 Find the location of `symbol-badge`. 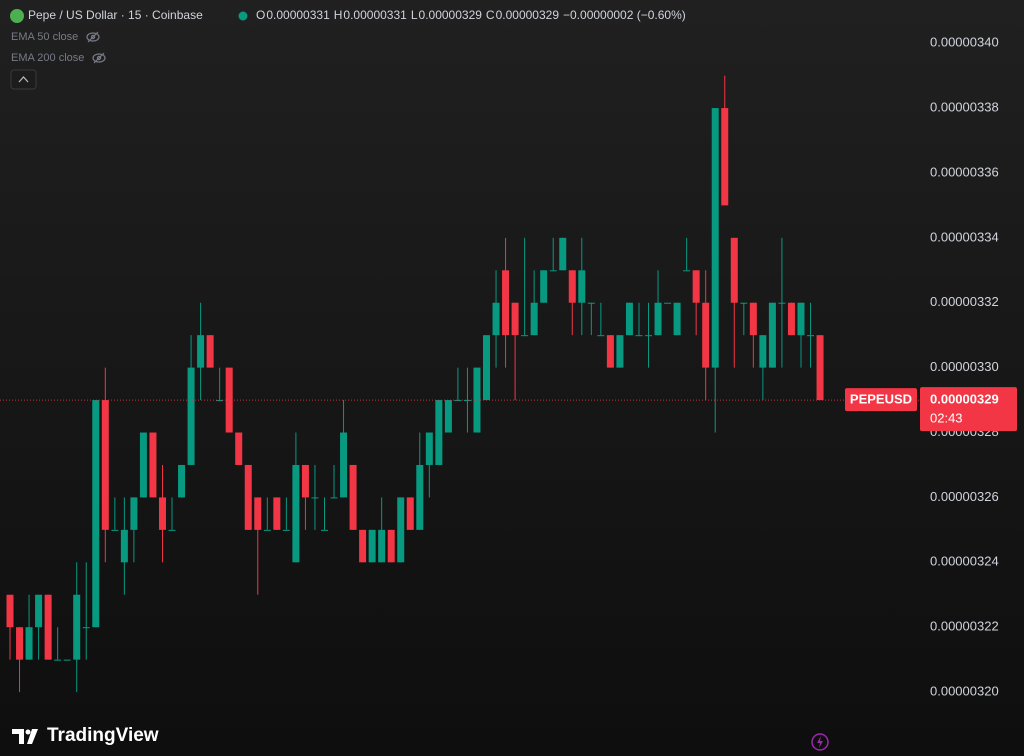

symbol-badge is located at coordinates (881, 400).